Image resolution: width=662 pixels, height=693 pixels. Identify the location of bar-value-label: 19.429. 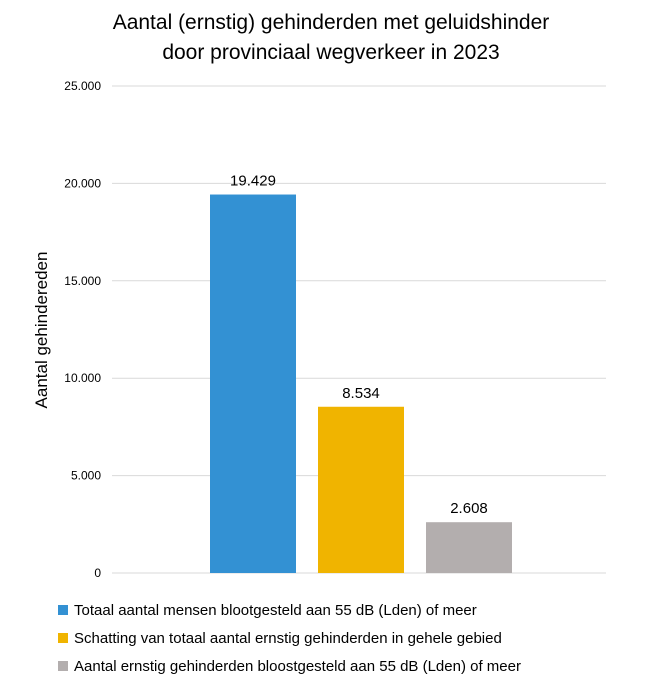
(253, 181).